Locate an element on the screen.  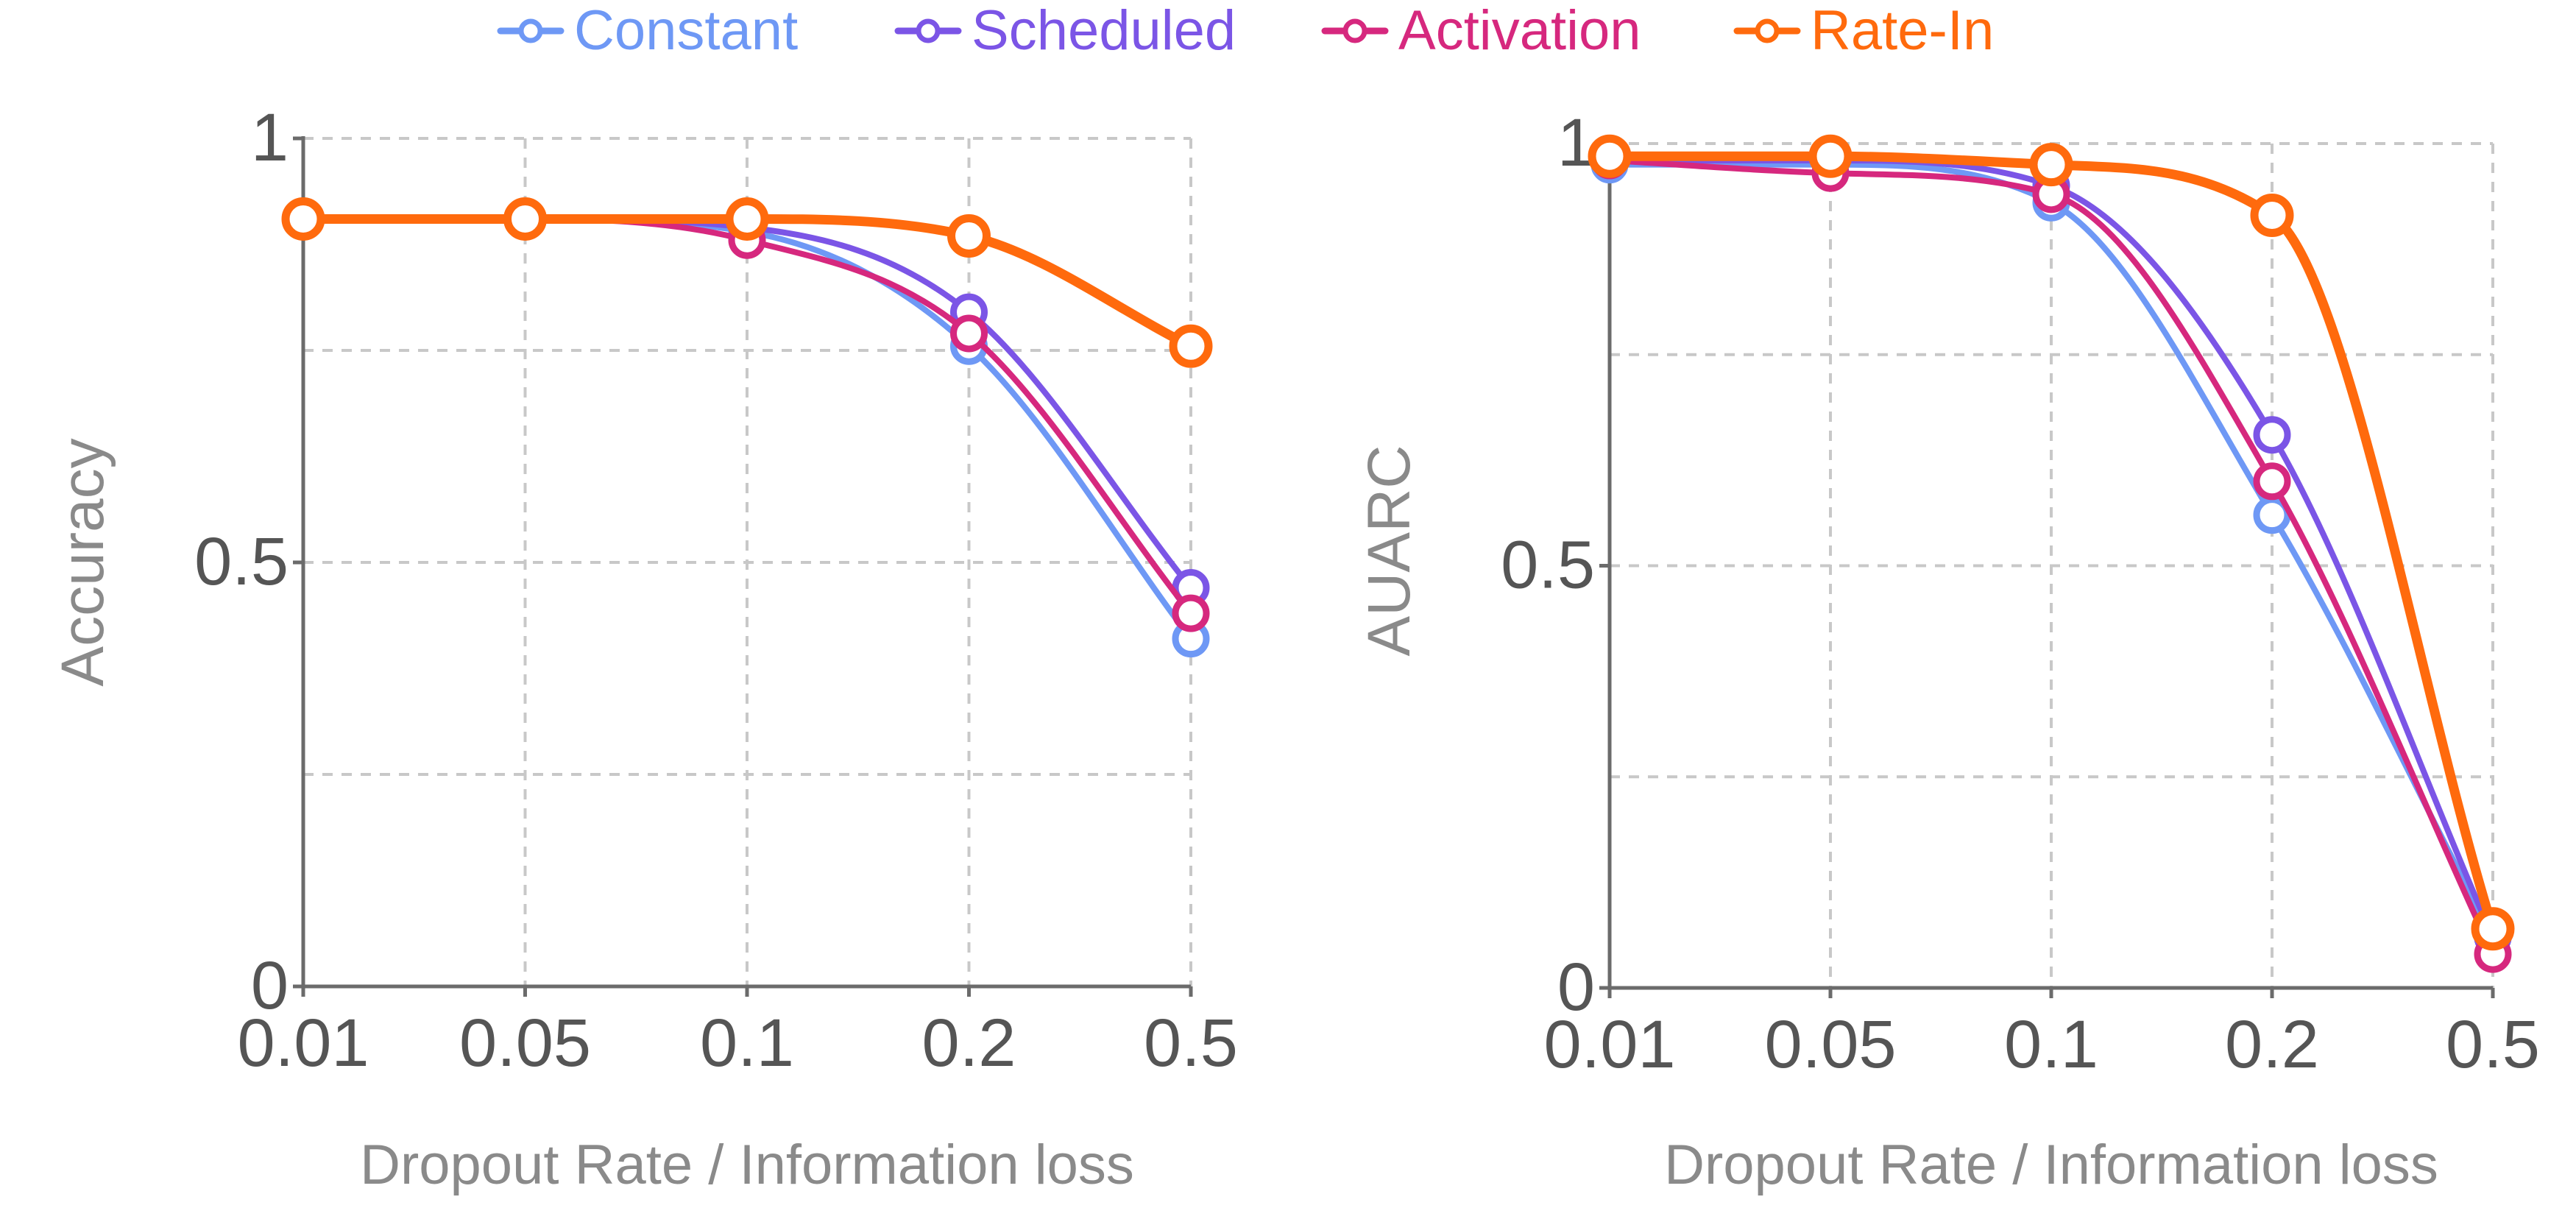
legend-item-rate-in: Rate-In is located at coordinates (1863, 31).